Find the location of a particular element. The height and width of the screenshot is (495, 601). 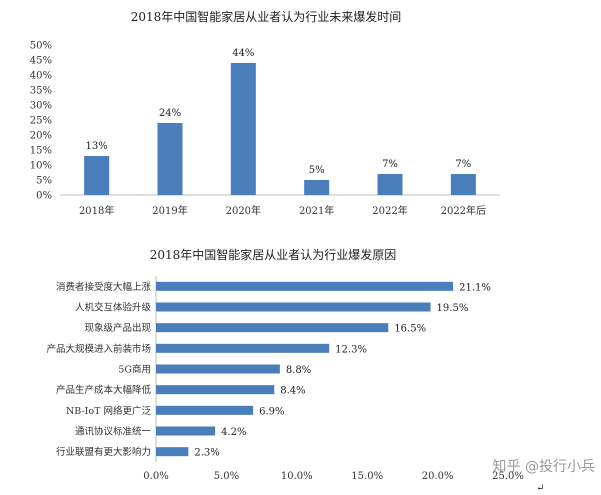

y-tick-label: 0% is located at coordinates (44, 196).